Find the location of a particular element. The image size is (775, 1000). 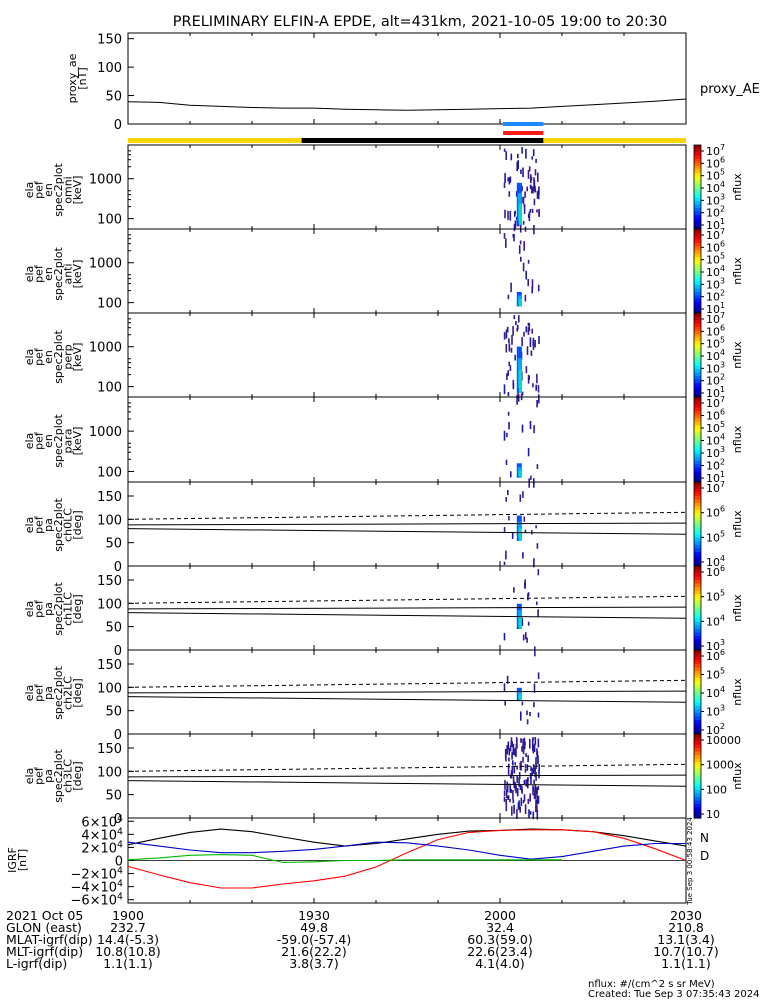

colorbar-ch3LC: 10000 1000 100 10 nflux is located at coordinates (718, 777).